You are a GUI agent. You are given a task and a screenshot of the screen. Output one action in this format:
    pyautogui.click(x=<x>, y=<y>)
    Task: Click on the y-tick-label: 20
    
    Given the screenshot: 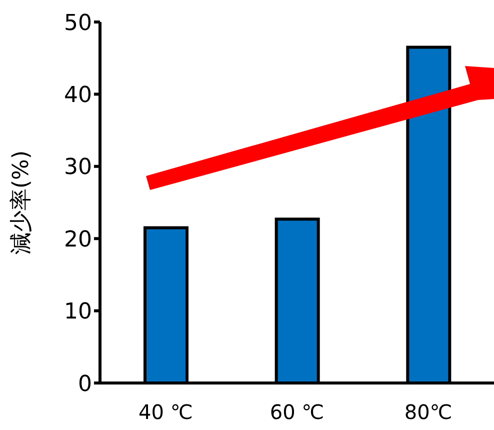 What is the action you would take?
    pyautogui.click(x=78, y=239)
    